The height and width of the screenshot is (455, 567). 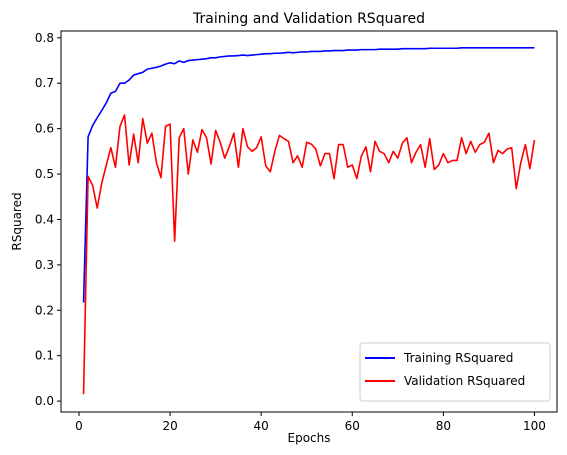 I want to click on y-tick-label: 0.3, so click(x=44, y=265).